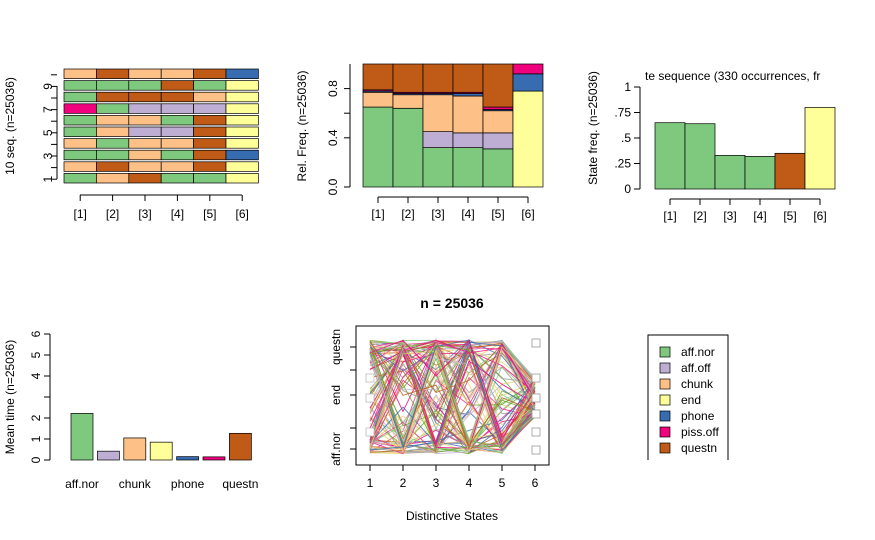 The height and width of the screenshot is (540, 875). I want to click on modal-x-tick-label: [3], so click(729, 216).